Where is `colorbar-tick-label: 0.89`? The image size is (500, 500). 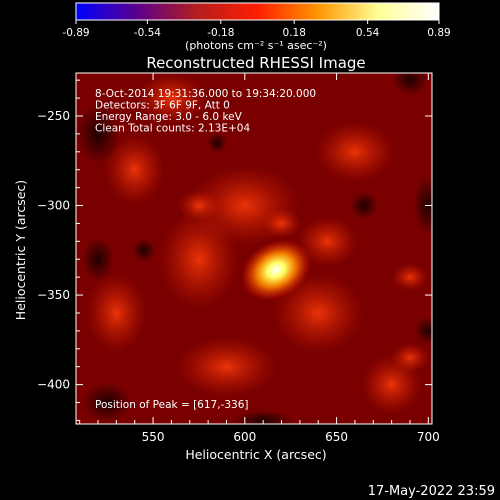
colorbar-tick-label: 0.89 is located at coordinates (438, 33).